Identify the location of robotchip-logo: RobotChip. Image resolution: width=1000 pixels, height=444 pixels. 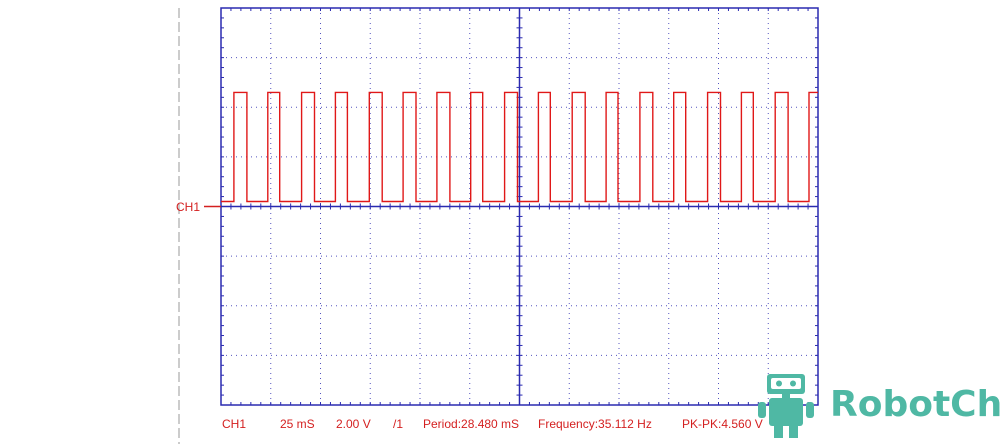
(876, 405).